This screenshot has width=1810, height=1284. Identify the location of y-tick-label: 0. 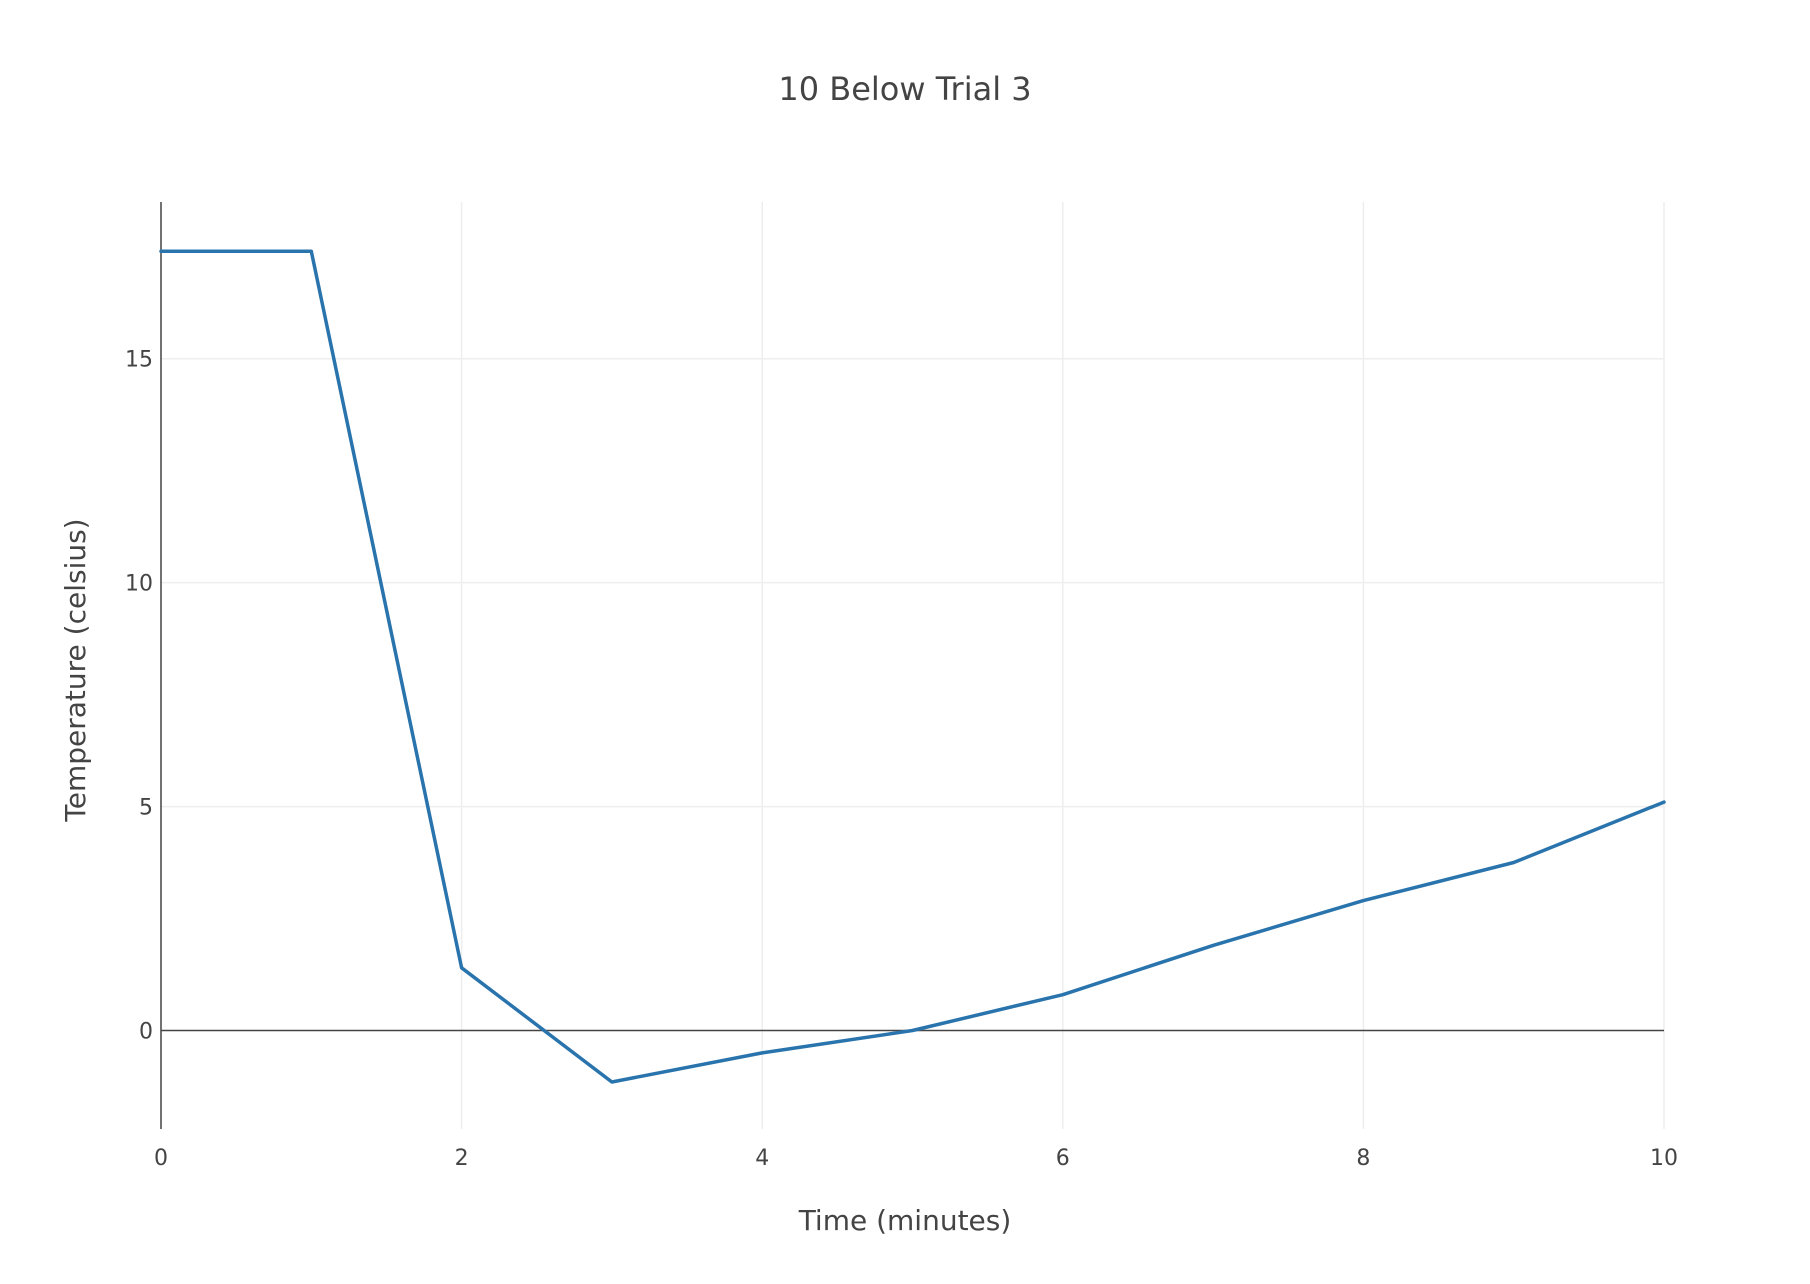
(146, 1031).